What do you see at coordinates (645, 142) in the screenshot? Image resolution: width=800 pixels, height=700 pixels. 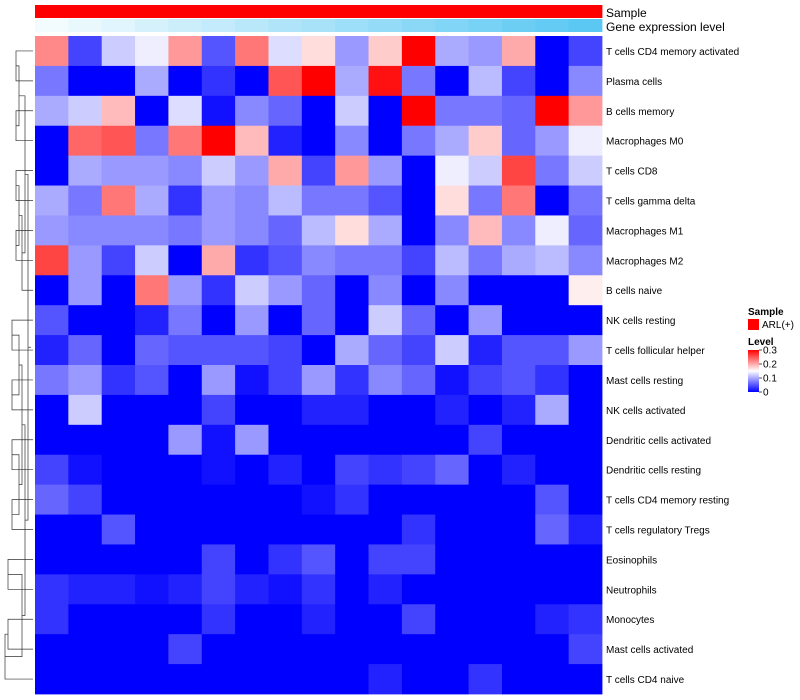 I see `row-label: Macrophages M0` at bounding box center [645, 142].